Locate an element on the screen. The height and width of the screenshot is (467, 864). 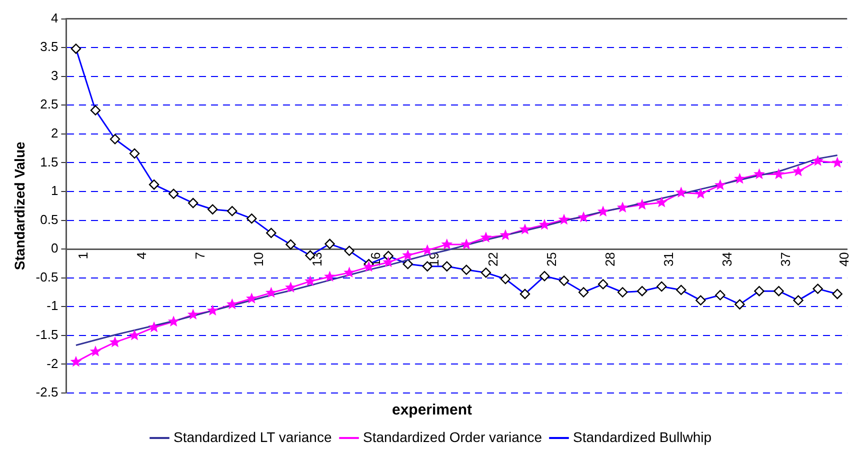
x-tick-label: 31 is located at coordinates (668, 259).